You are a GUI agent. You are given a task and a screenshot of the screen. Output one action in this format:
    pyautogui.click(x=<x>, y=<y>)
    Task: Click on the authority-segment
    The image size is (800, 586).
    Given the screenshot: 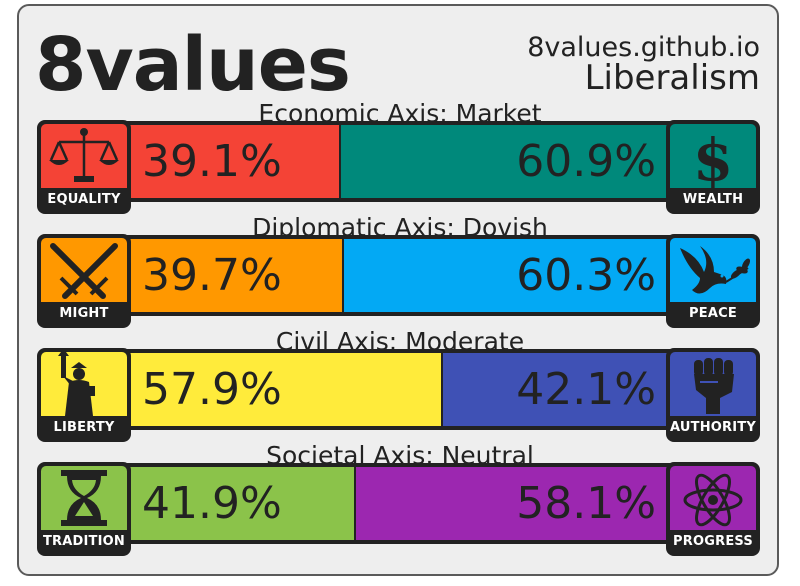 What is the action you would take?
    pyautogui.click(x=557, y=389)
    